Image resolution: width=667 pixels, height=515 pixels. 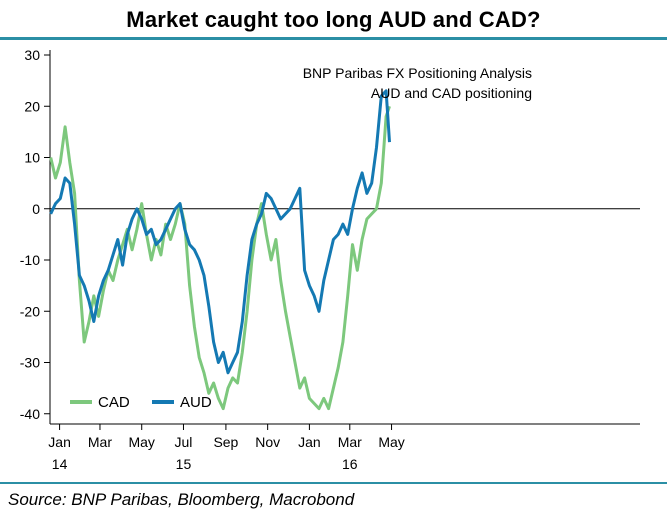 What do you see at coordinates (36, 209) in the screenshot?
I see `y-tick-label: 0` at bounding box center [36, 209].